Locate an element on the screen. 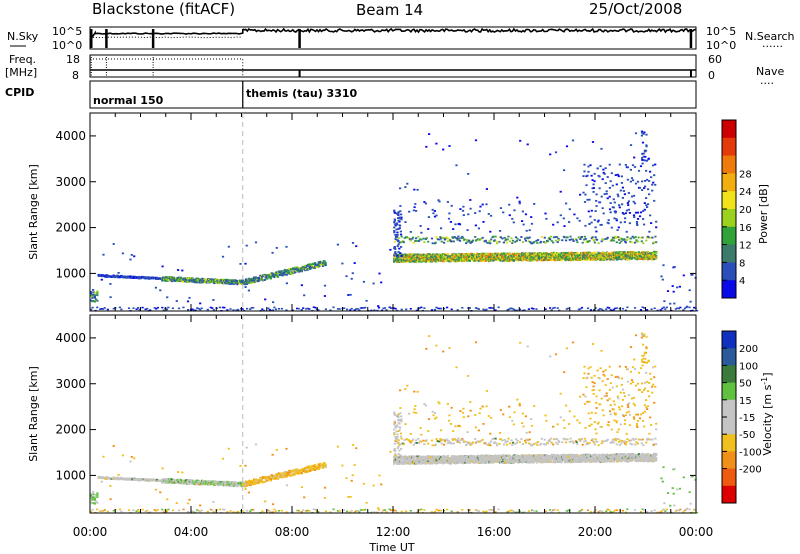 The width and height of the screenshot is (800, 554). y-tick-label: 2000 is located at coordinates (70, 228).